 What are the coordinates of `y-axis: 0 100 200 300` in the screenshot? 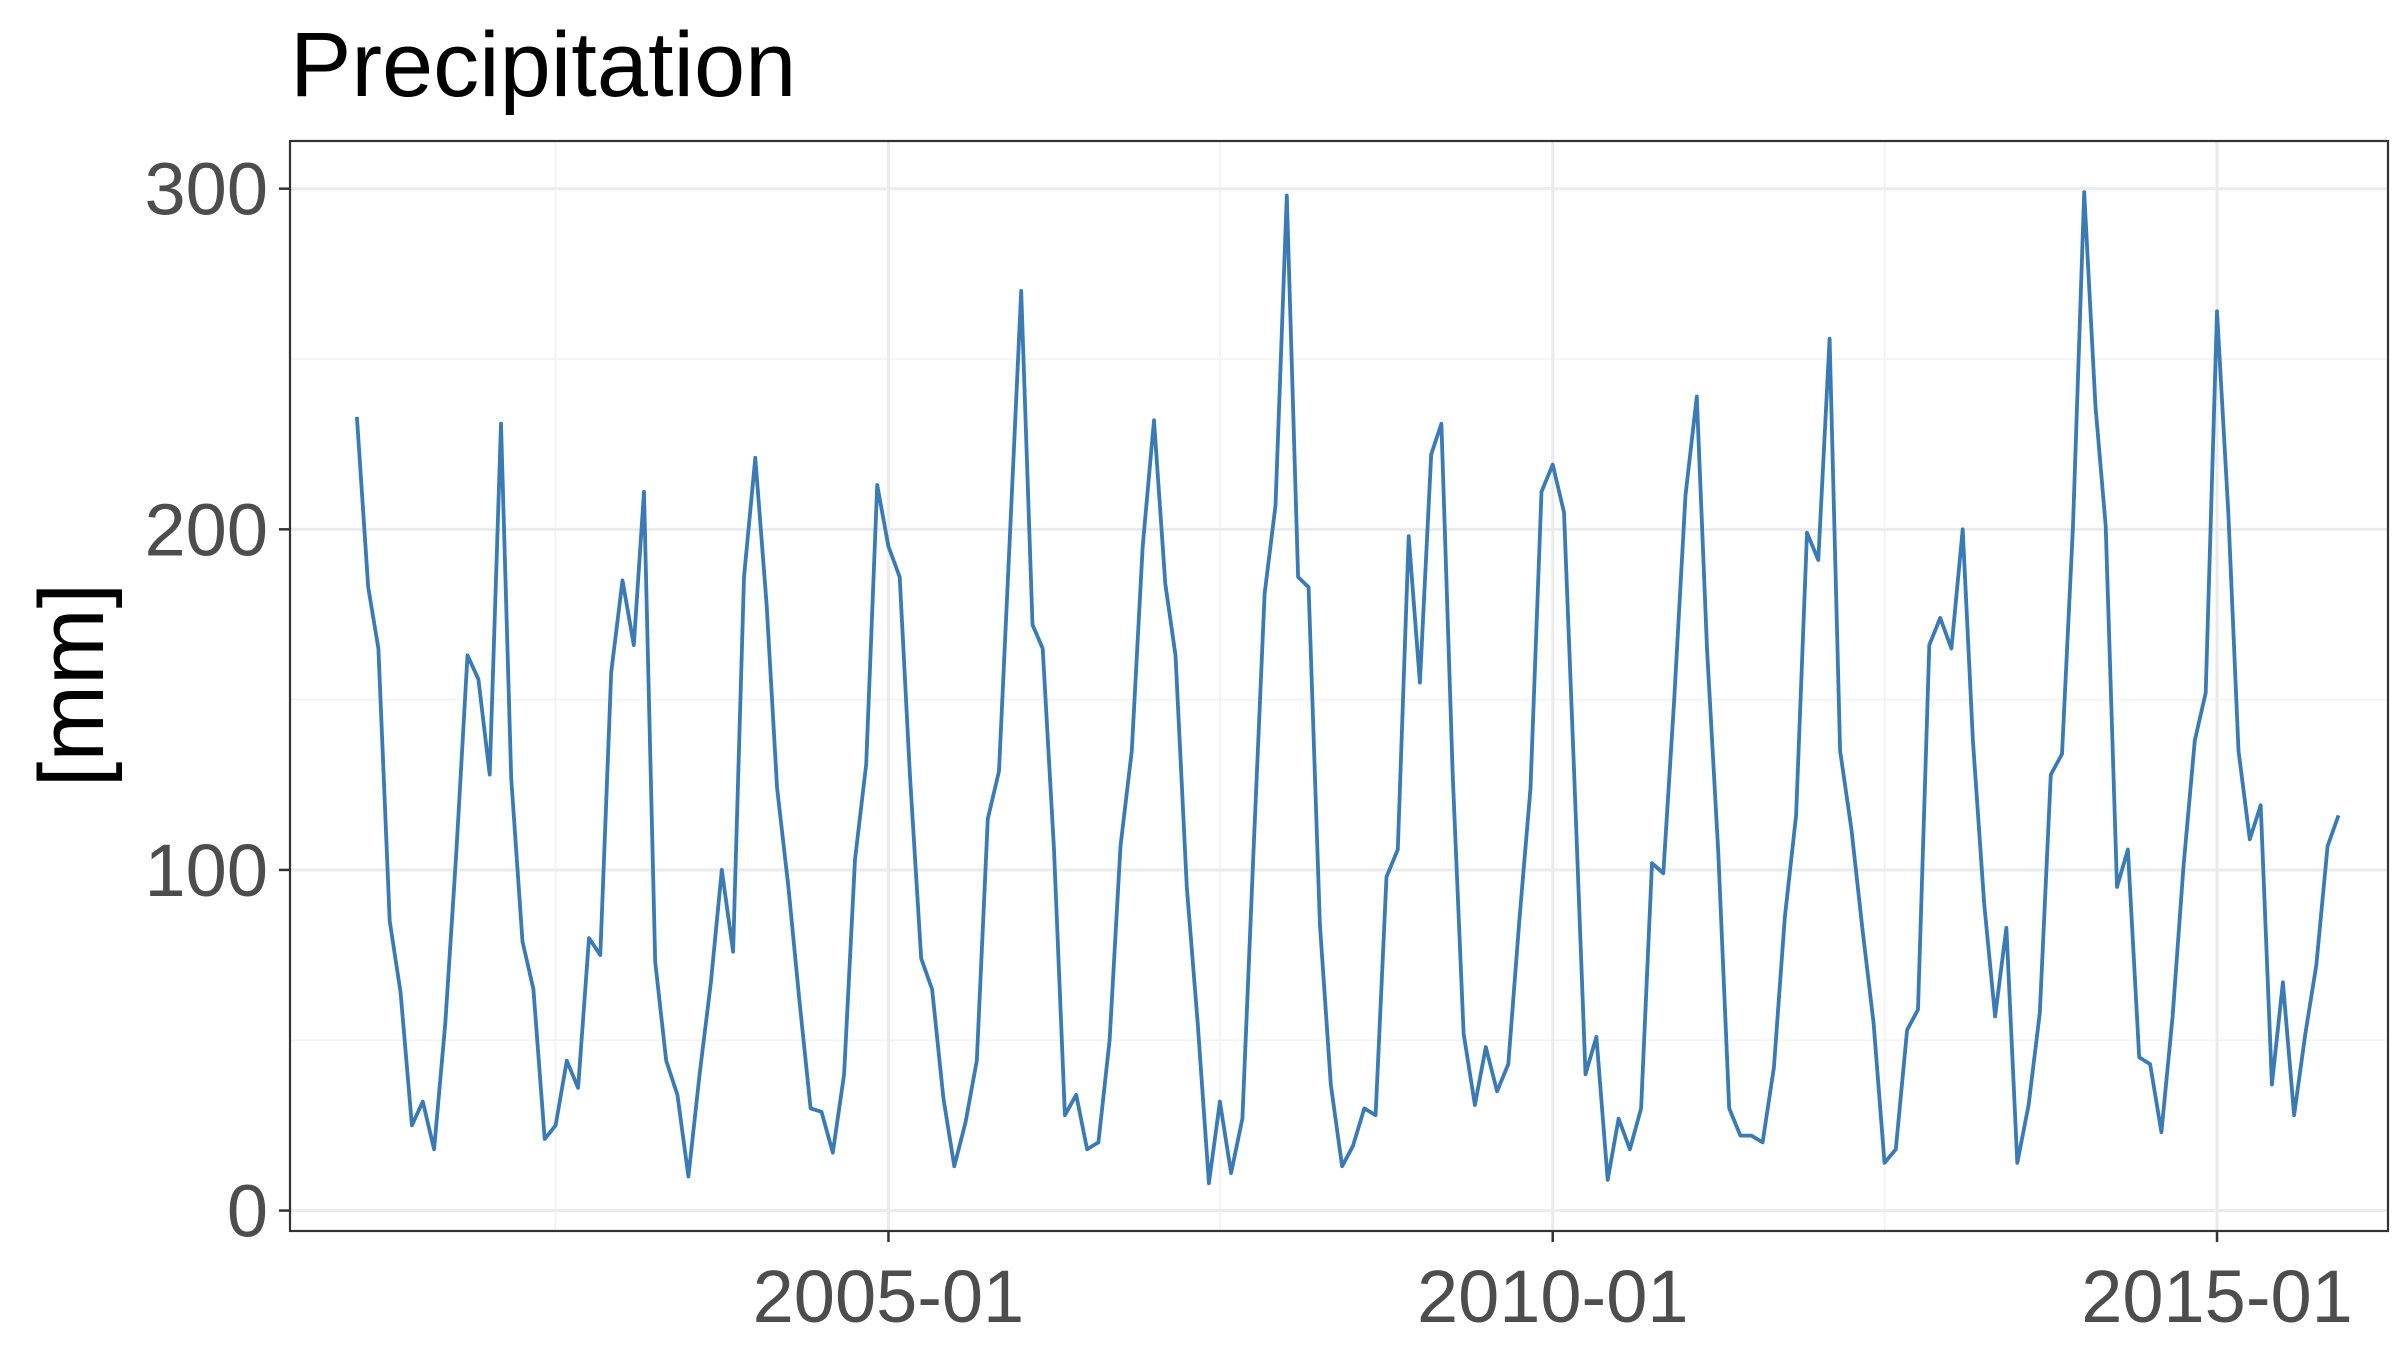 It's located at (217, 700).